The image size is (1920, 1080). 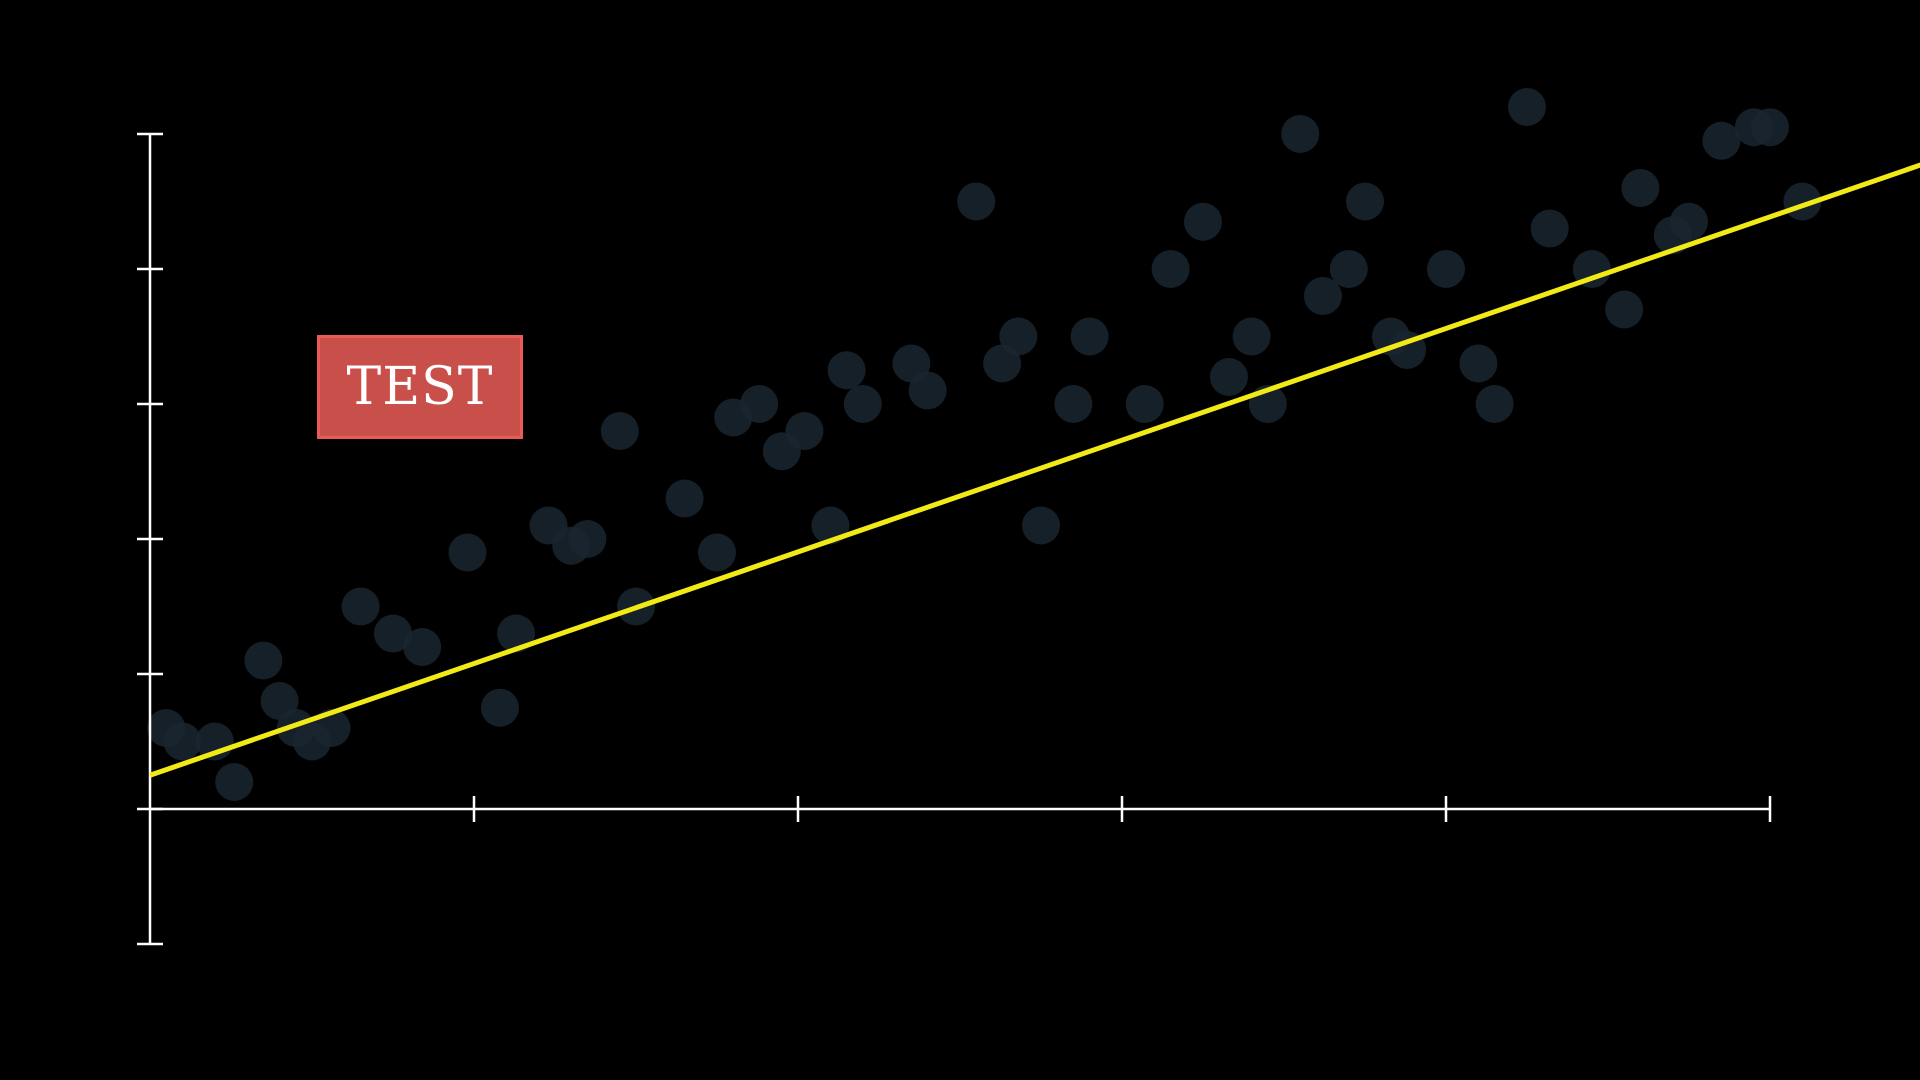 I want to click on test-label-text: TEST, so click(x=420, y=387).